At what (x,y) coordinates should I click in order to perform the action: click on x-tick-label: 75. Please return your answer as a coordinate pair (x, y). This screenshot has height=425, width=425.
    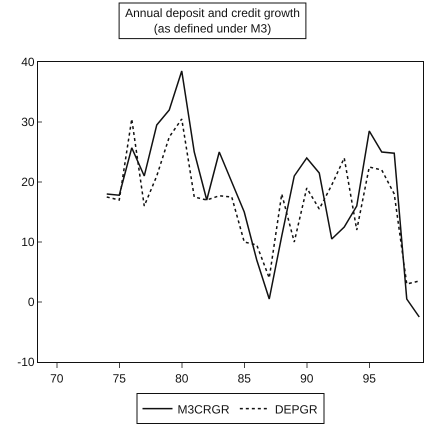
    Looking at the image, I should click on (119, 378).